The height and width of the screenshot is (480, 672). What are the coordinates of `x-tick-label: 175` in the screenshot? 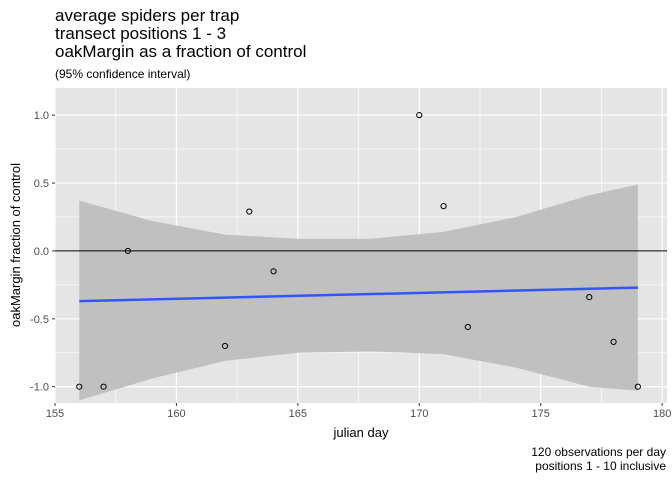 It's located at (541, 414).